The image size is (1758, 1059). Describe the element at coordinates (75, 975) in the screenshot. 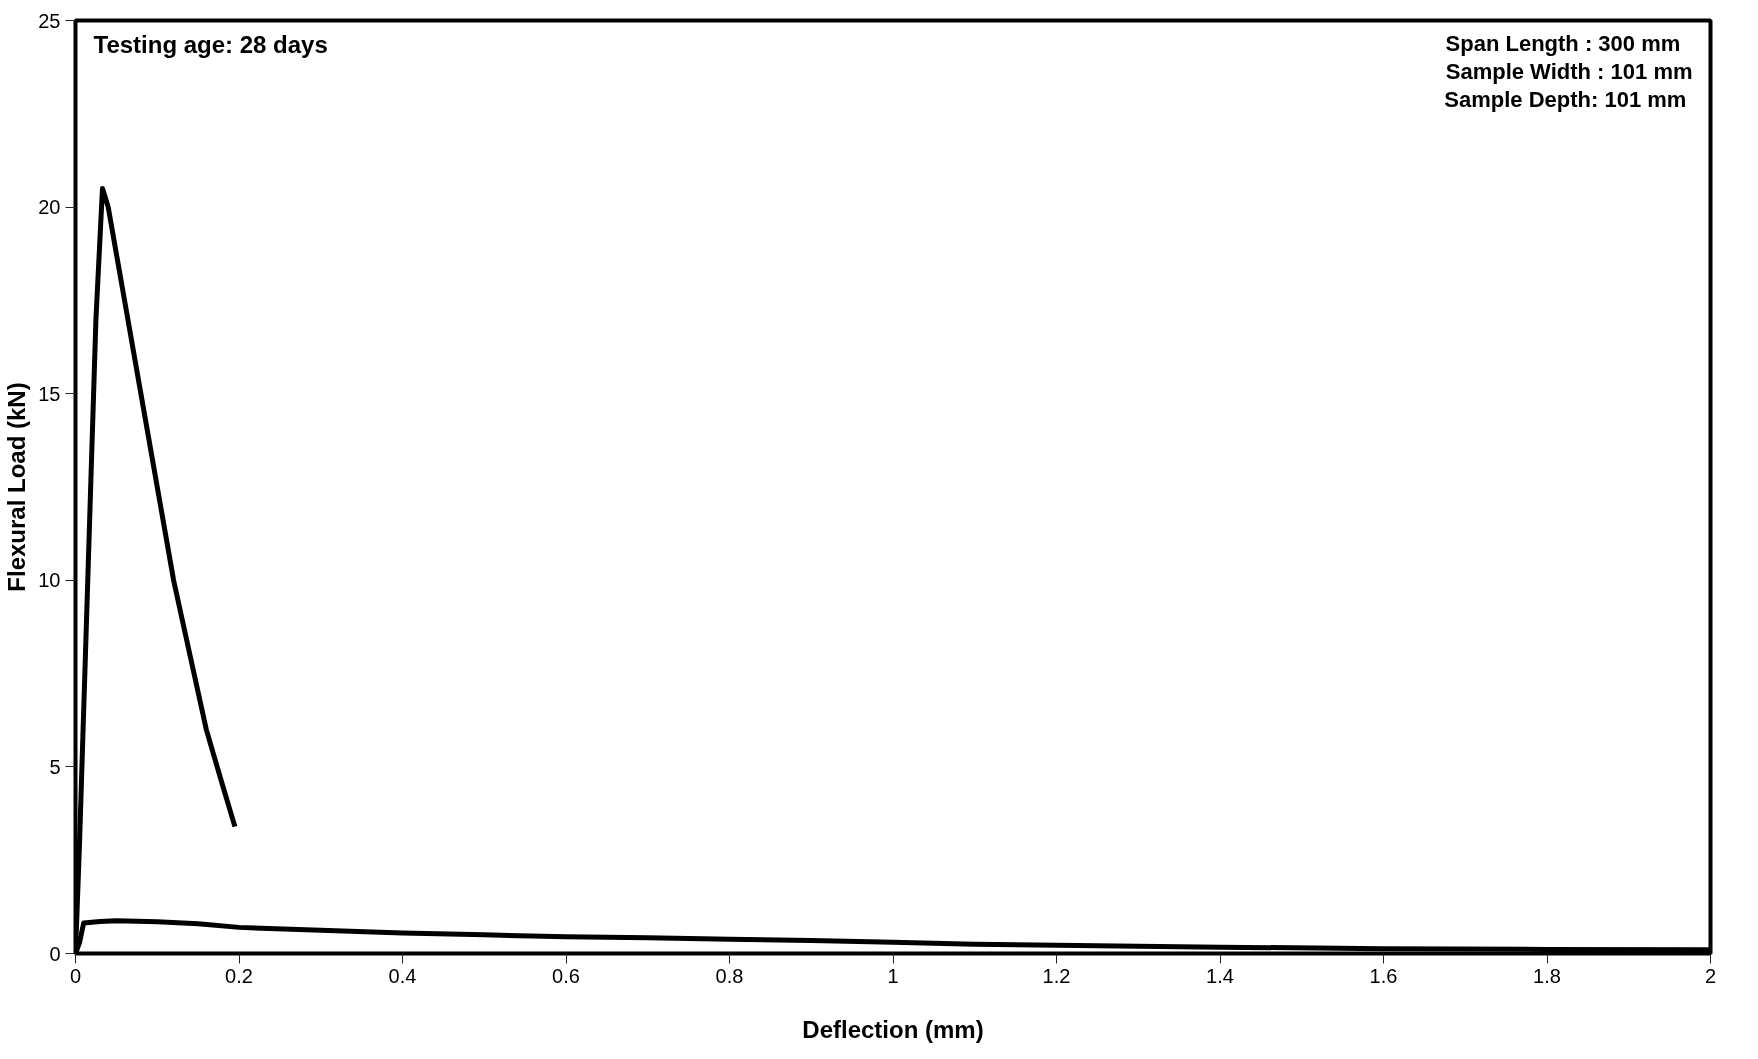

I see `x-tick-label: 0` at that location.